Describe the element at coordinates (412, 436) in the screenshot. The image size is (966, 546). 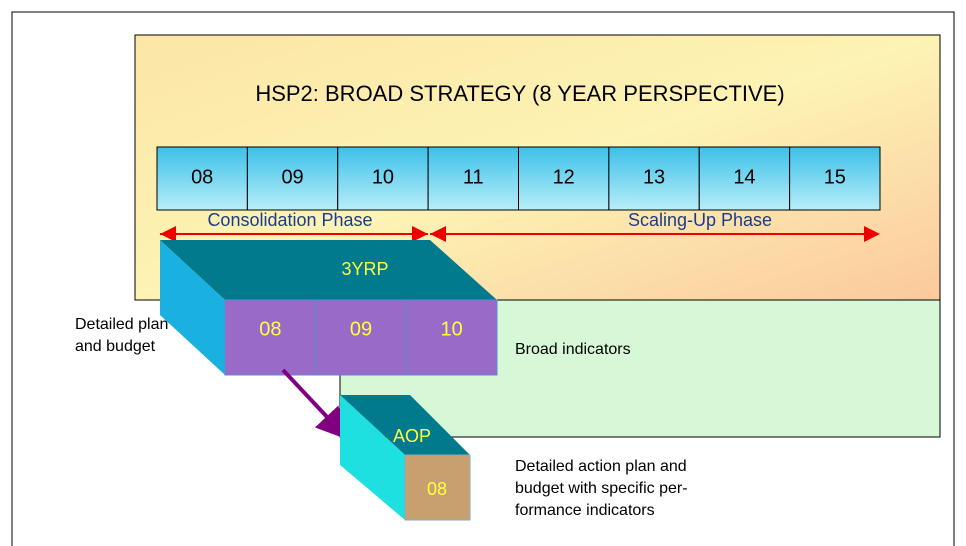
I see `block-label: AOP` at that location.